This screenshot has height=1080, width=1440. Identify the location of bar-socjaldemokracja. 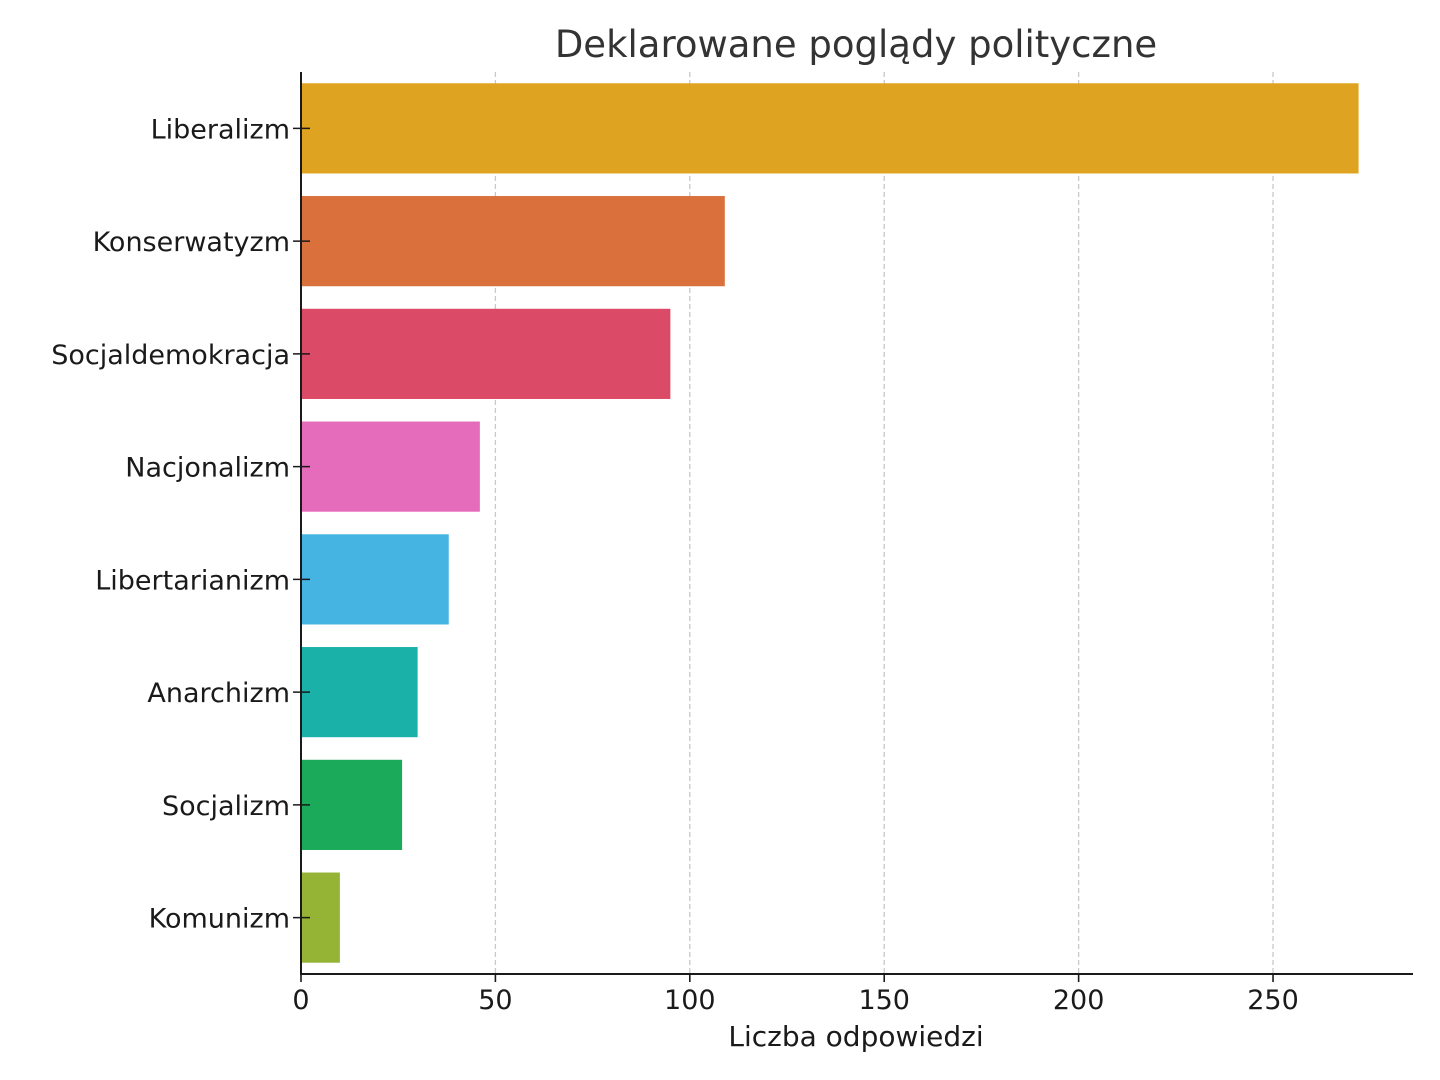
(486, 353).